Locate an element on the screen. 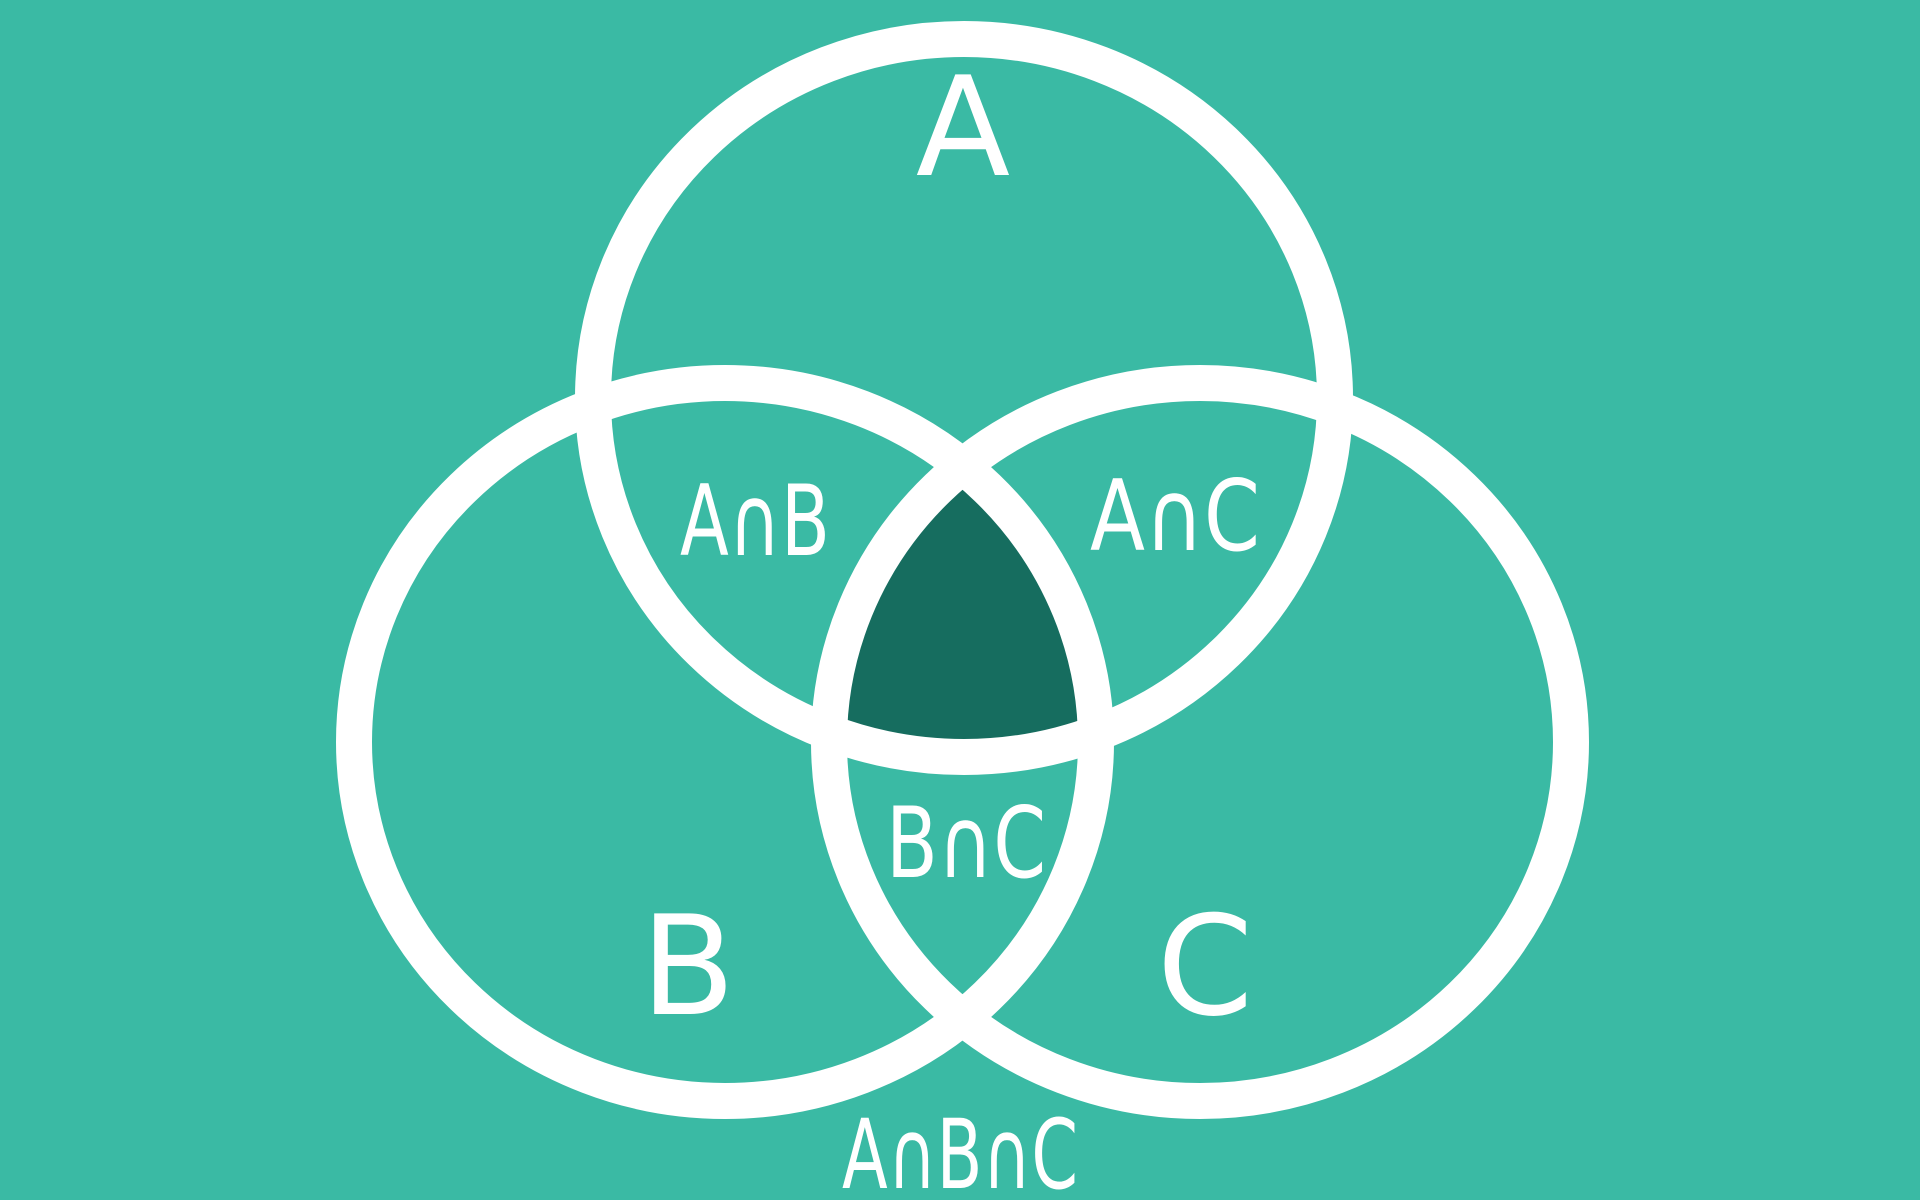  a-and-c-label: A∩C is located at coordinates (1175, 517).